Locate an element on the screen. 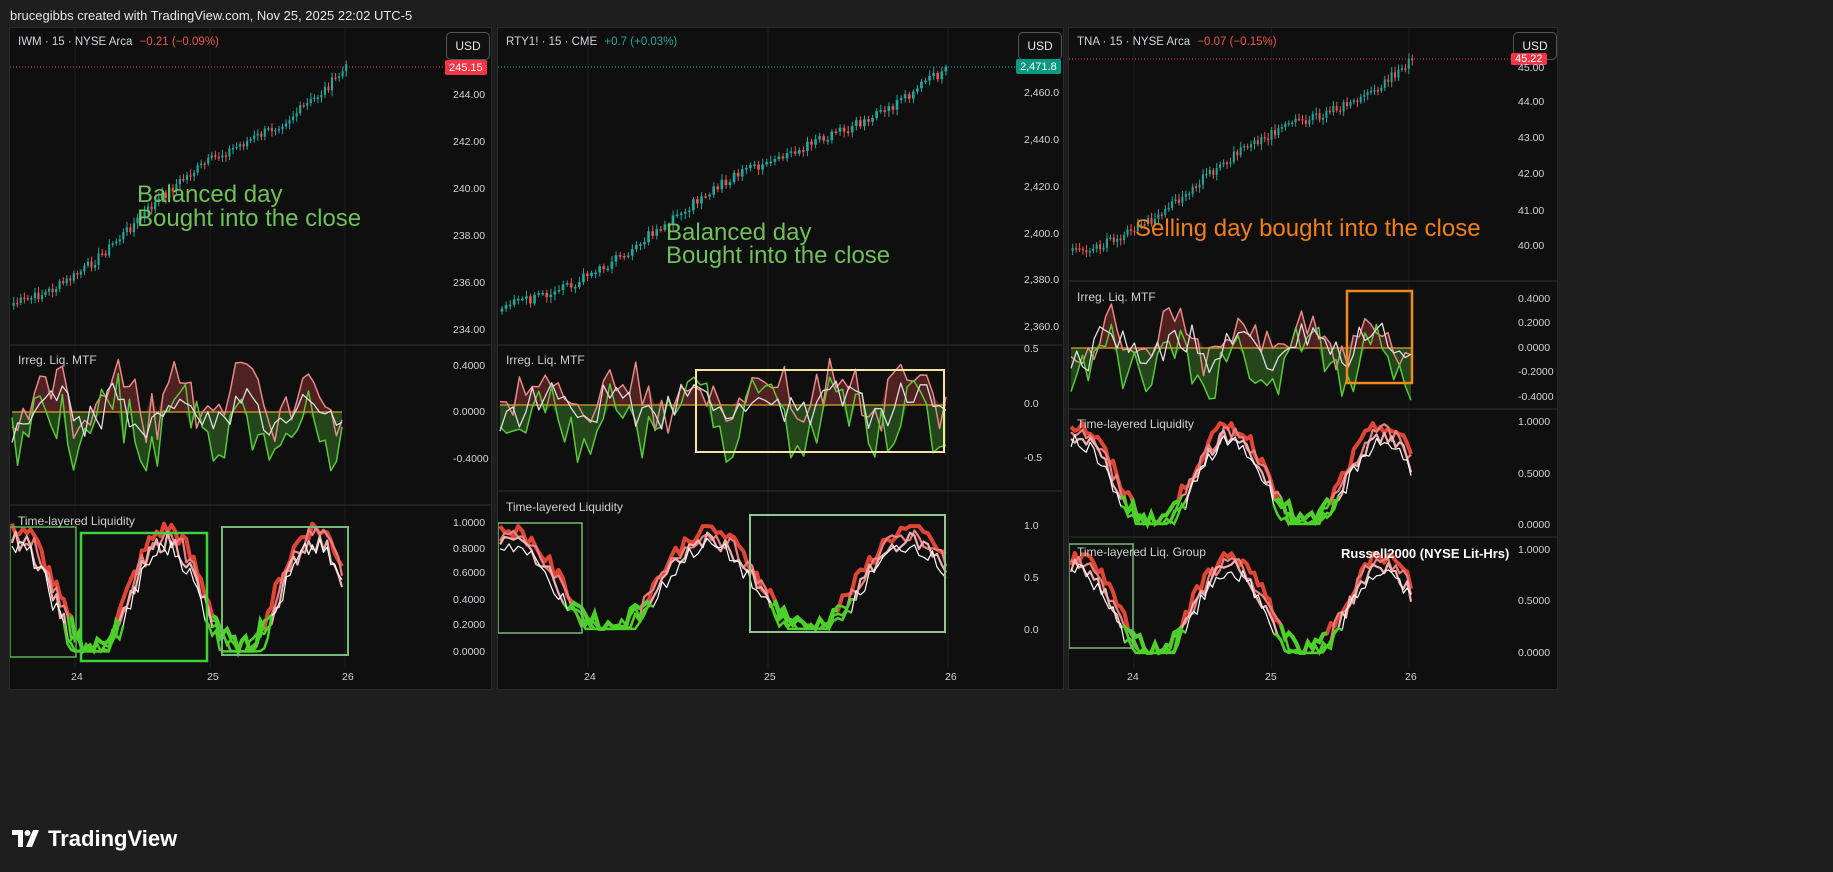  price-tick: 45.00 is located at coordinates (1531, 68).